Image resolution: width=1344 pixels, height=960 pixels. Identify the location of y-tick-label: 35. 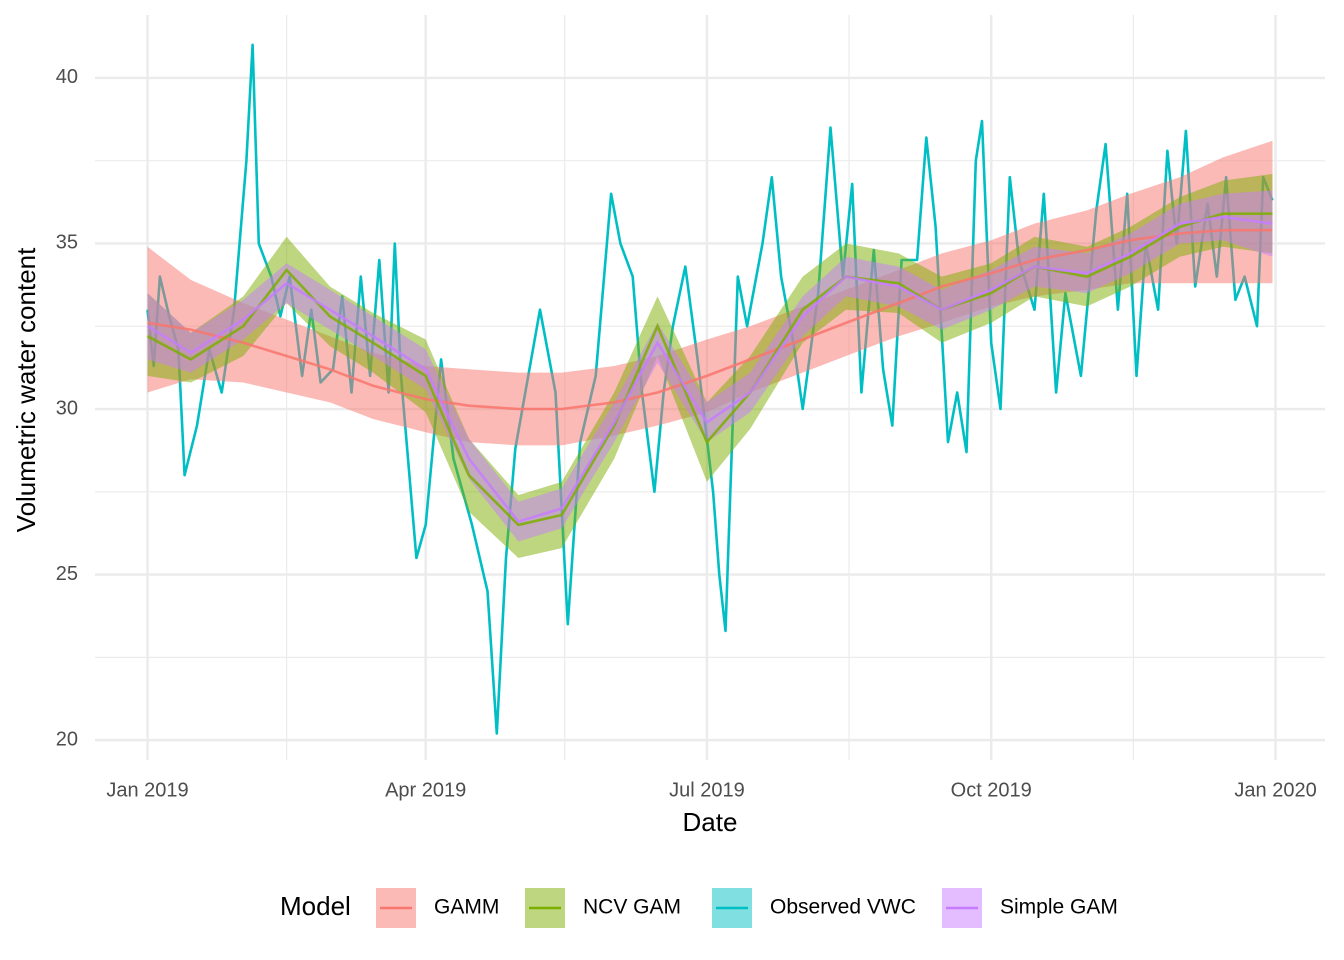
(67, 243).